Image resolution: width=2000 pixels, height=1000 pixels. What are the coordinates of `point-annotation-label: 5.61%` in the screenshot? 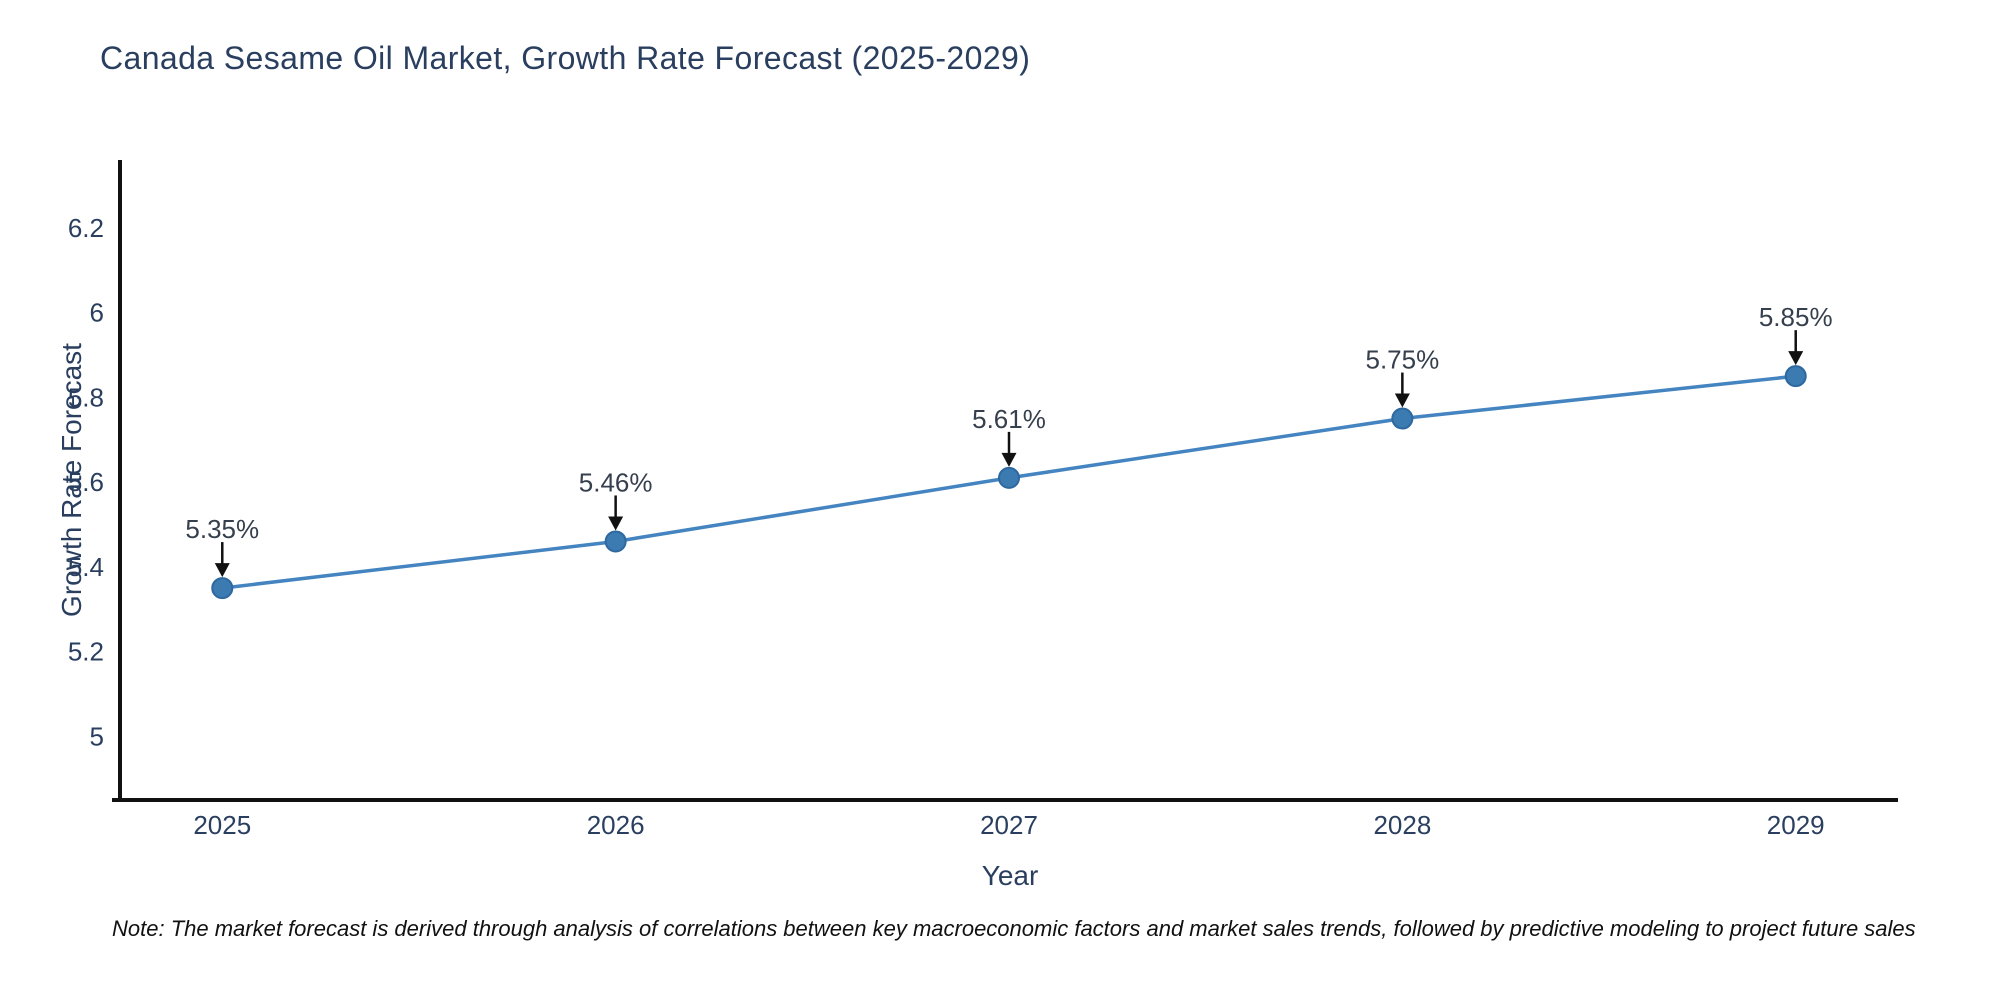 It's located at (1009, 419).